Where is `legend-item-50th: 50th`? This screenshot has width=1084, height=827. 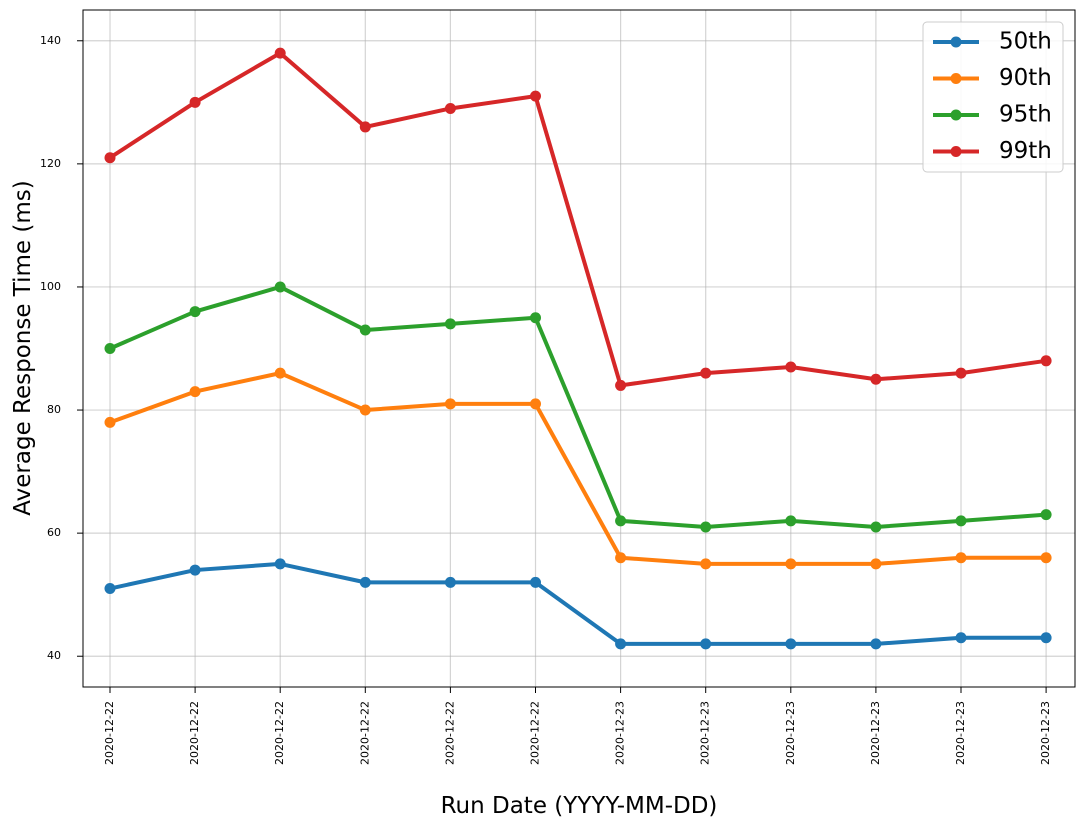
legend-item-50th: 50th is located at coordinates (992, 42).